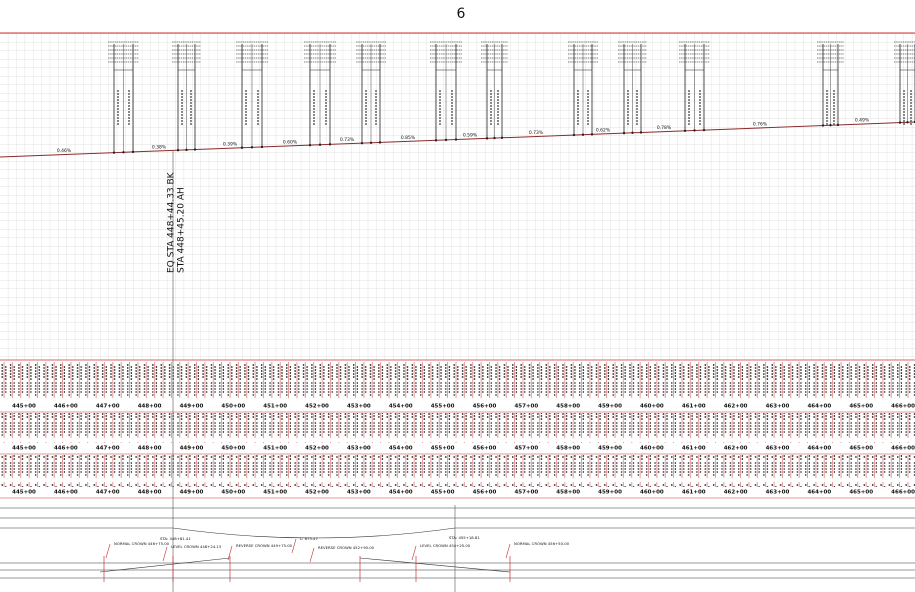  I want to click on station-label: 463+00, so click(778, 493).